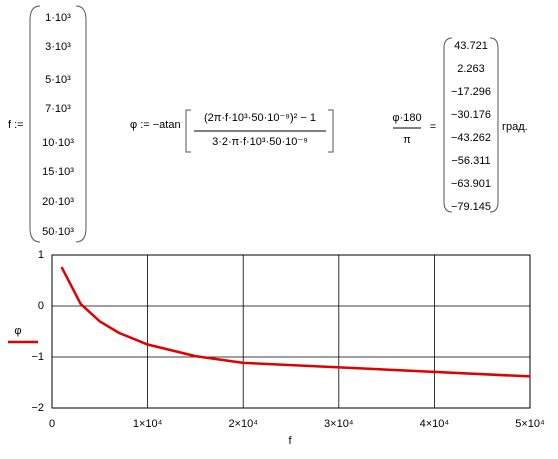 The width and height of the screenshot is (558, 459). What do you see at coordinates (58, 172) in the screenshot?
I see `matrix-entry: 15·10³` at bounding box center [58, 172].